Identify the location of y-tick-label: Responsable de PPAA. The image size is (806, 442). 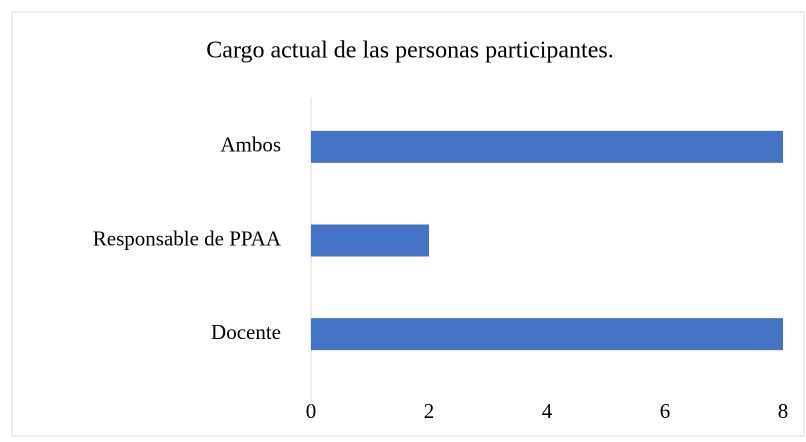
(187, 238).